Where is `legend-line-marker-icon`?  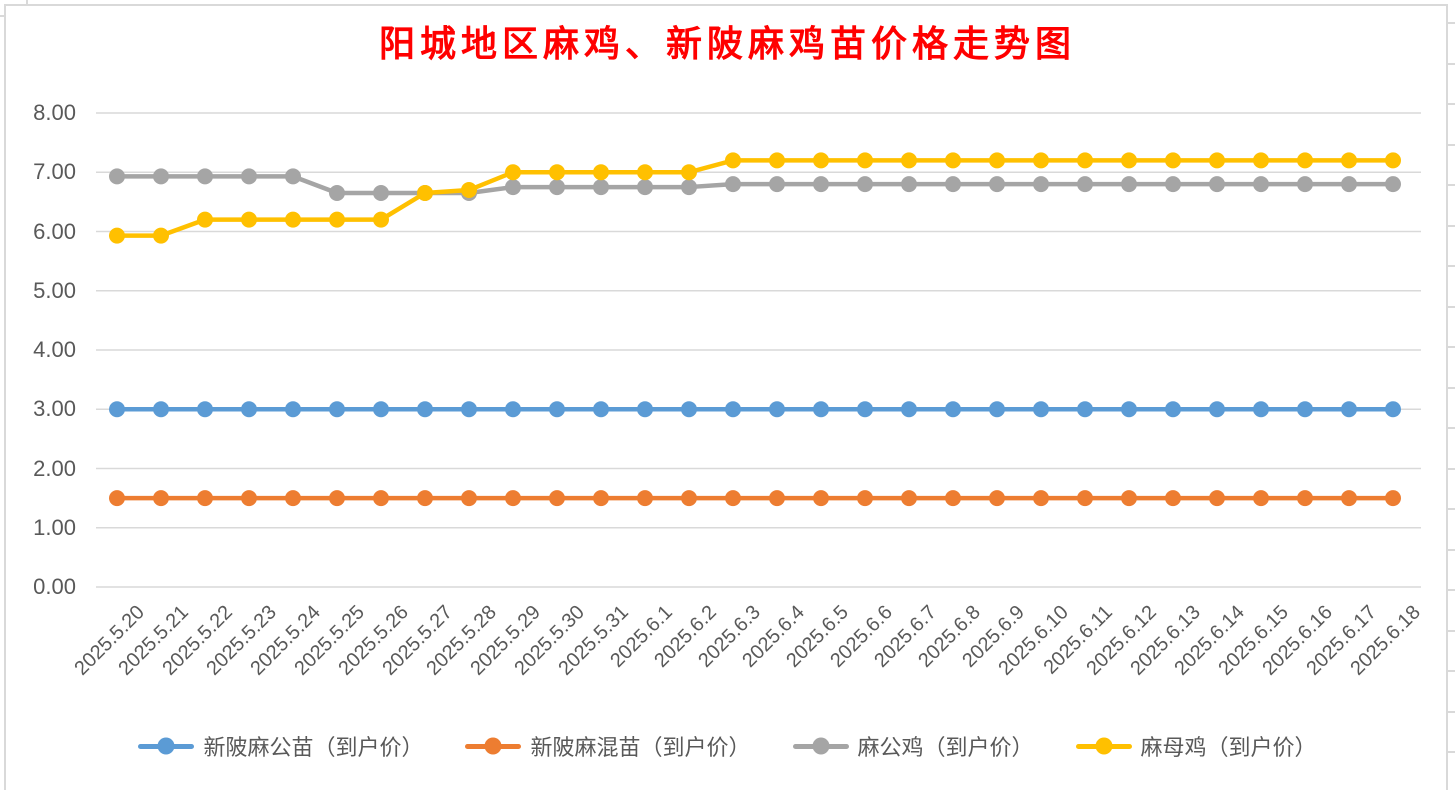 legend-line-marker-icon is located at coordinates (493, 746).